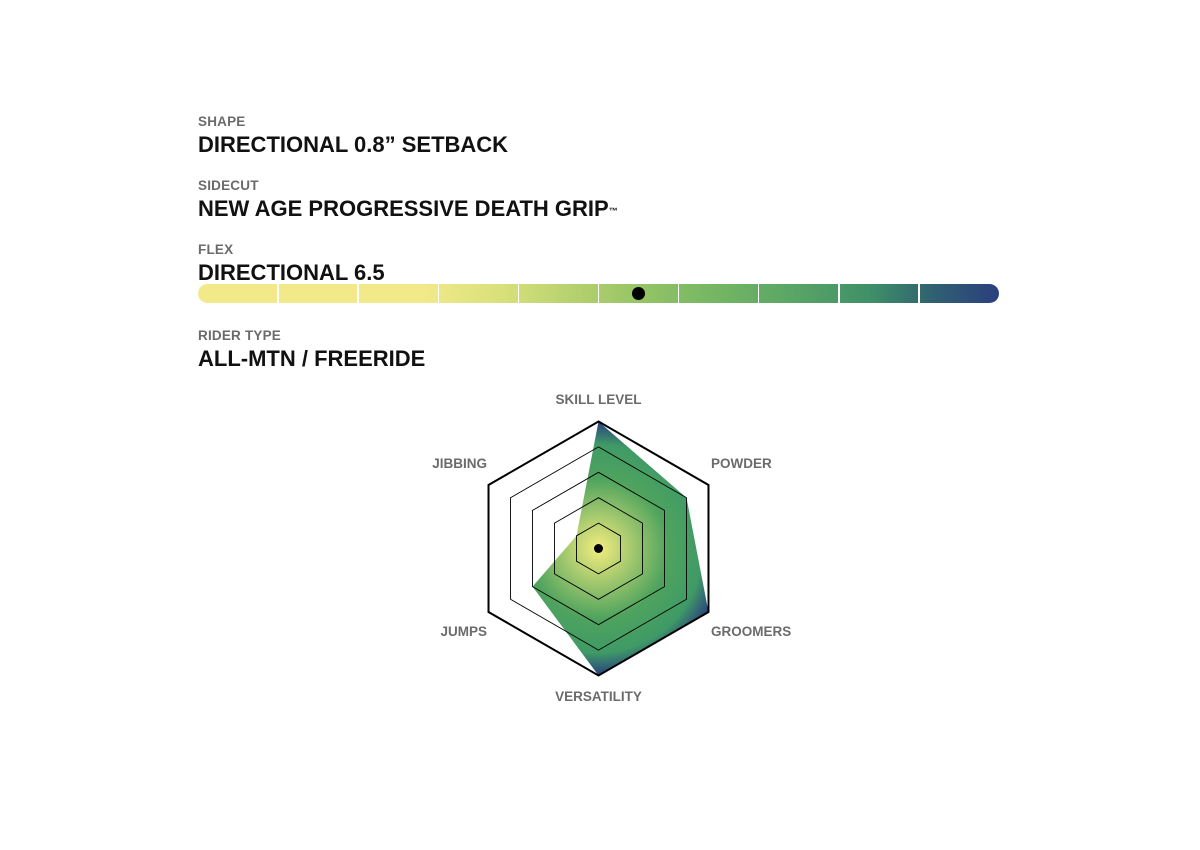  What do you see at coordinates (240, 335) in the screenshot?
I see `rider-type-label: RIDER TYPE` at bounding box center [240, 335].